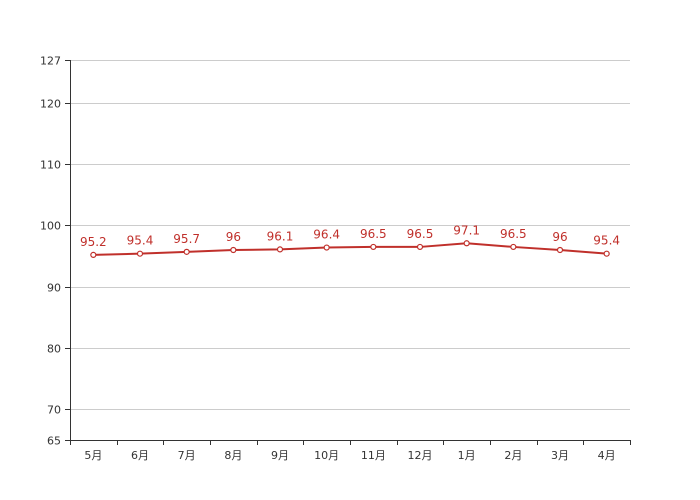  What do you see at coordinates (280, 236) in the screenshot?
I see `data-label: 96.1` at bounding box center [280, 236].